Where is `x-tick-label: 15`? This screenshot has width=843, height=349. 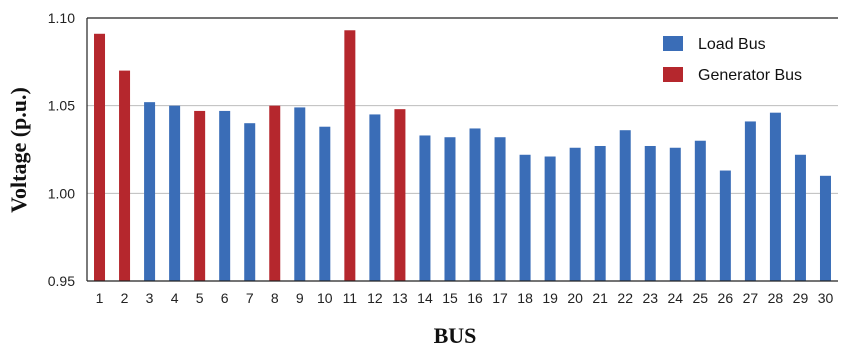
x-tick-label: 15 is located at coordinates (450, 298).